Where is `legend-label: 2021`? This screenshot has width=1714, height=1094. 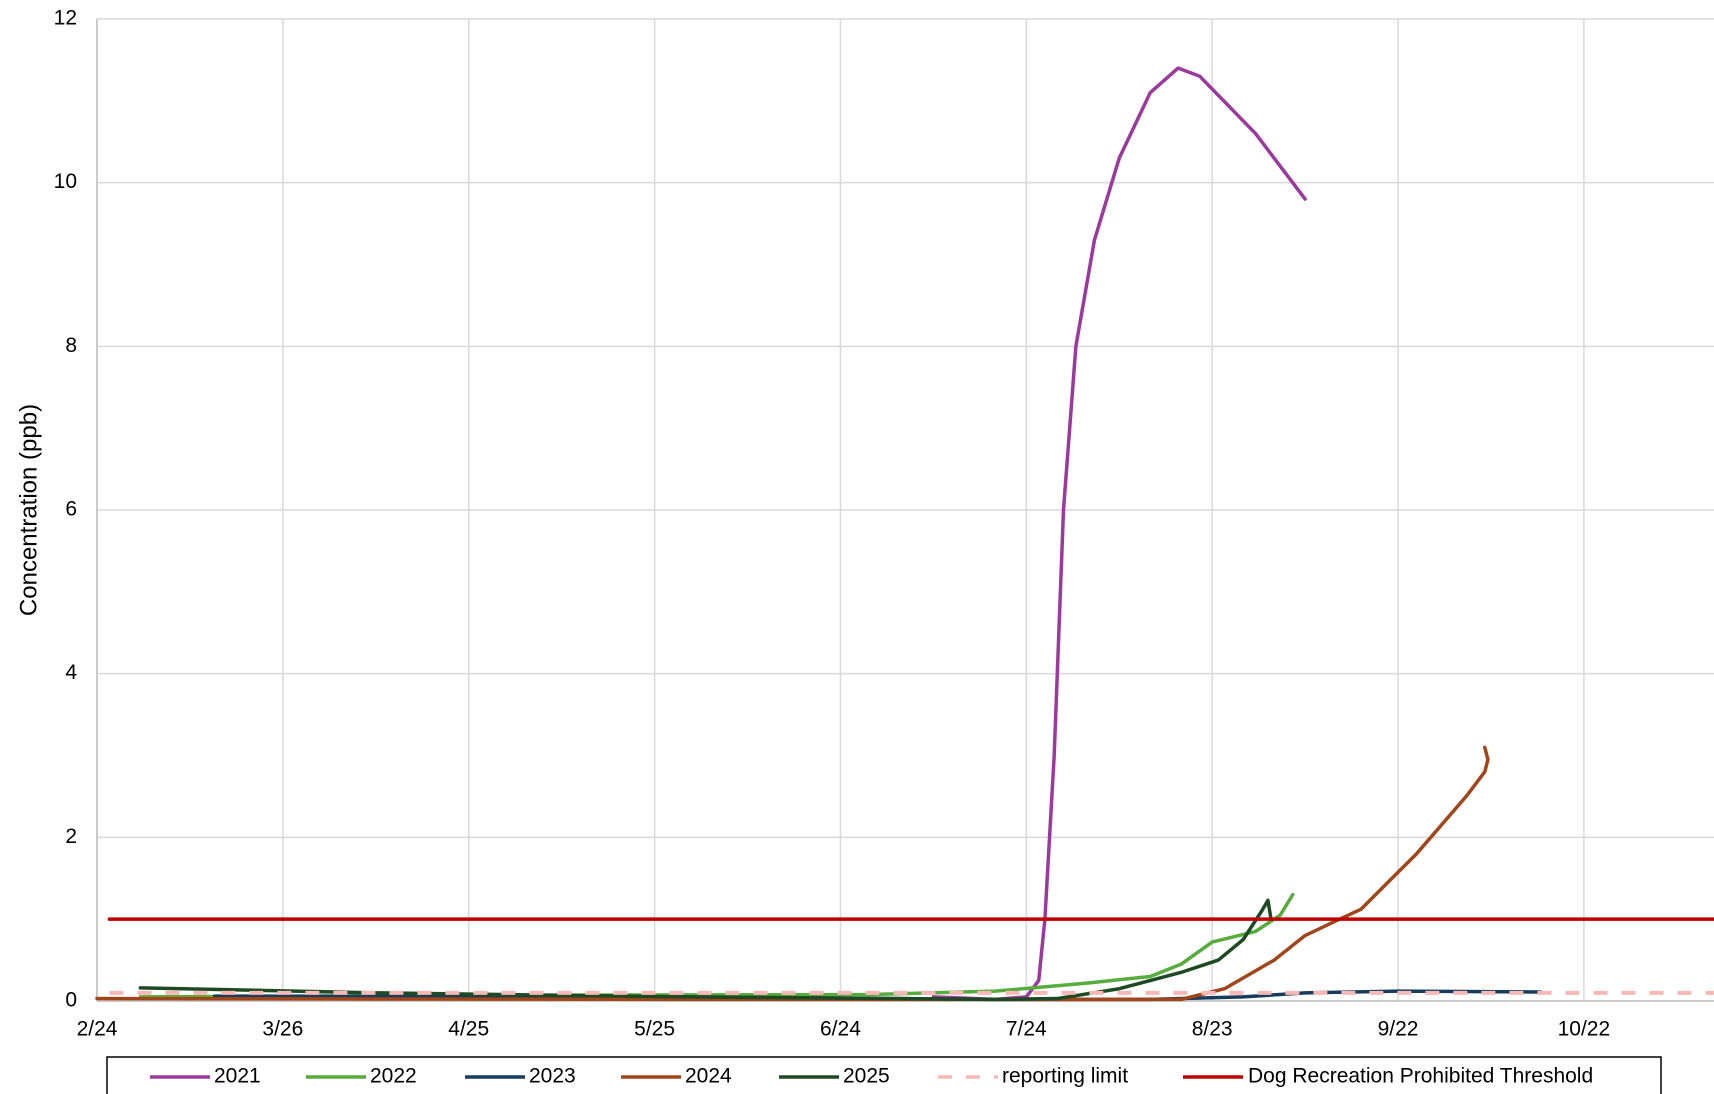 legend-label: 2021 is located at coordinates (237, 1076).